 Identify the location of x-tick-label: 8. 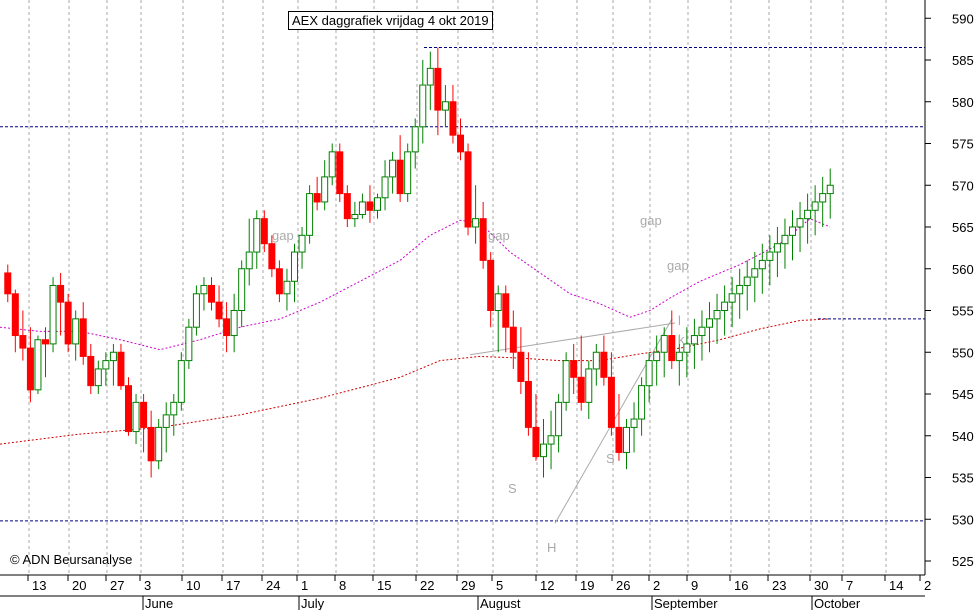
(342, 585).